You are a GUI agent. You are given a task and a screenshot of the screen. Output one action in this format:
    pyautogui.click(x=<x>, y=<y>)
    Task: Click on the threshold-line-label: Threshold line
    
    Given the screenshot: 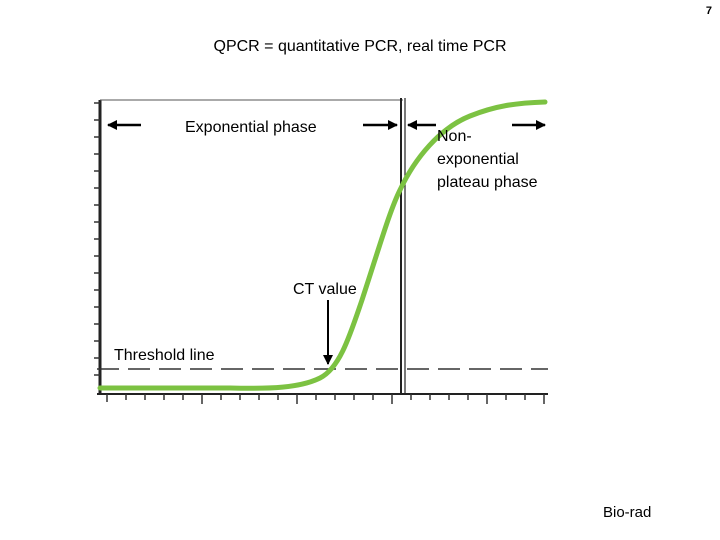 What is the action you would take?
    pyautogui.click(x=164, y=355)
    